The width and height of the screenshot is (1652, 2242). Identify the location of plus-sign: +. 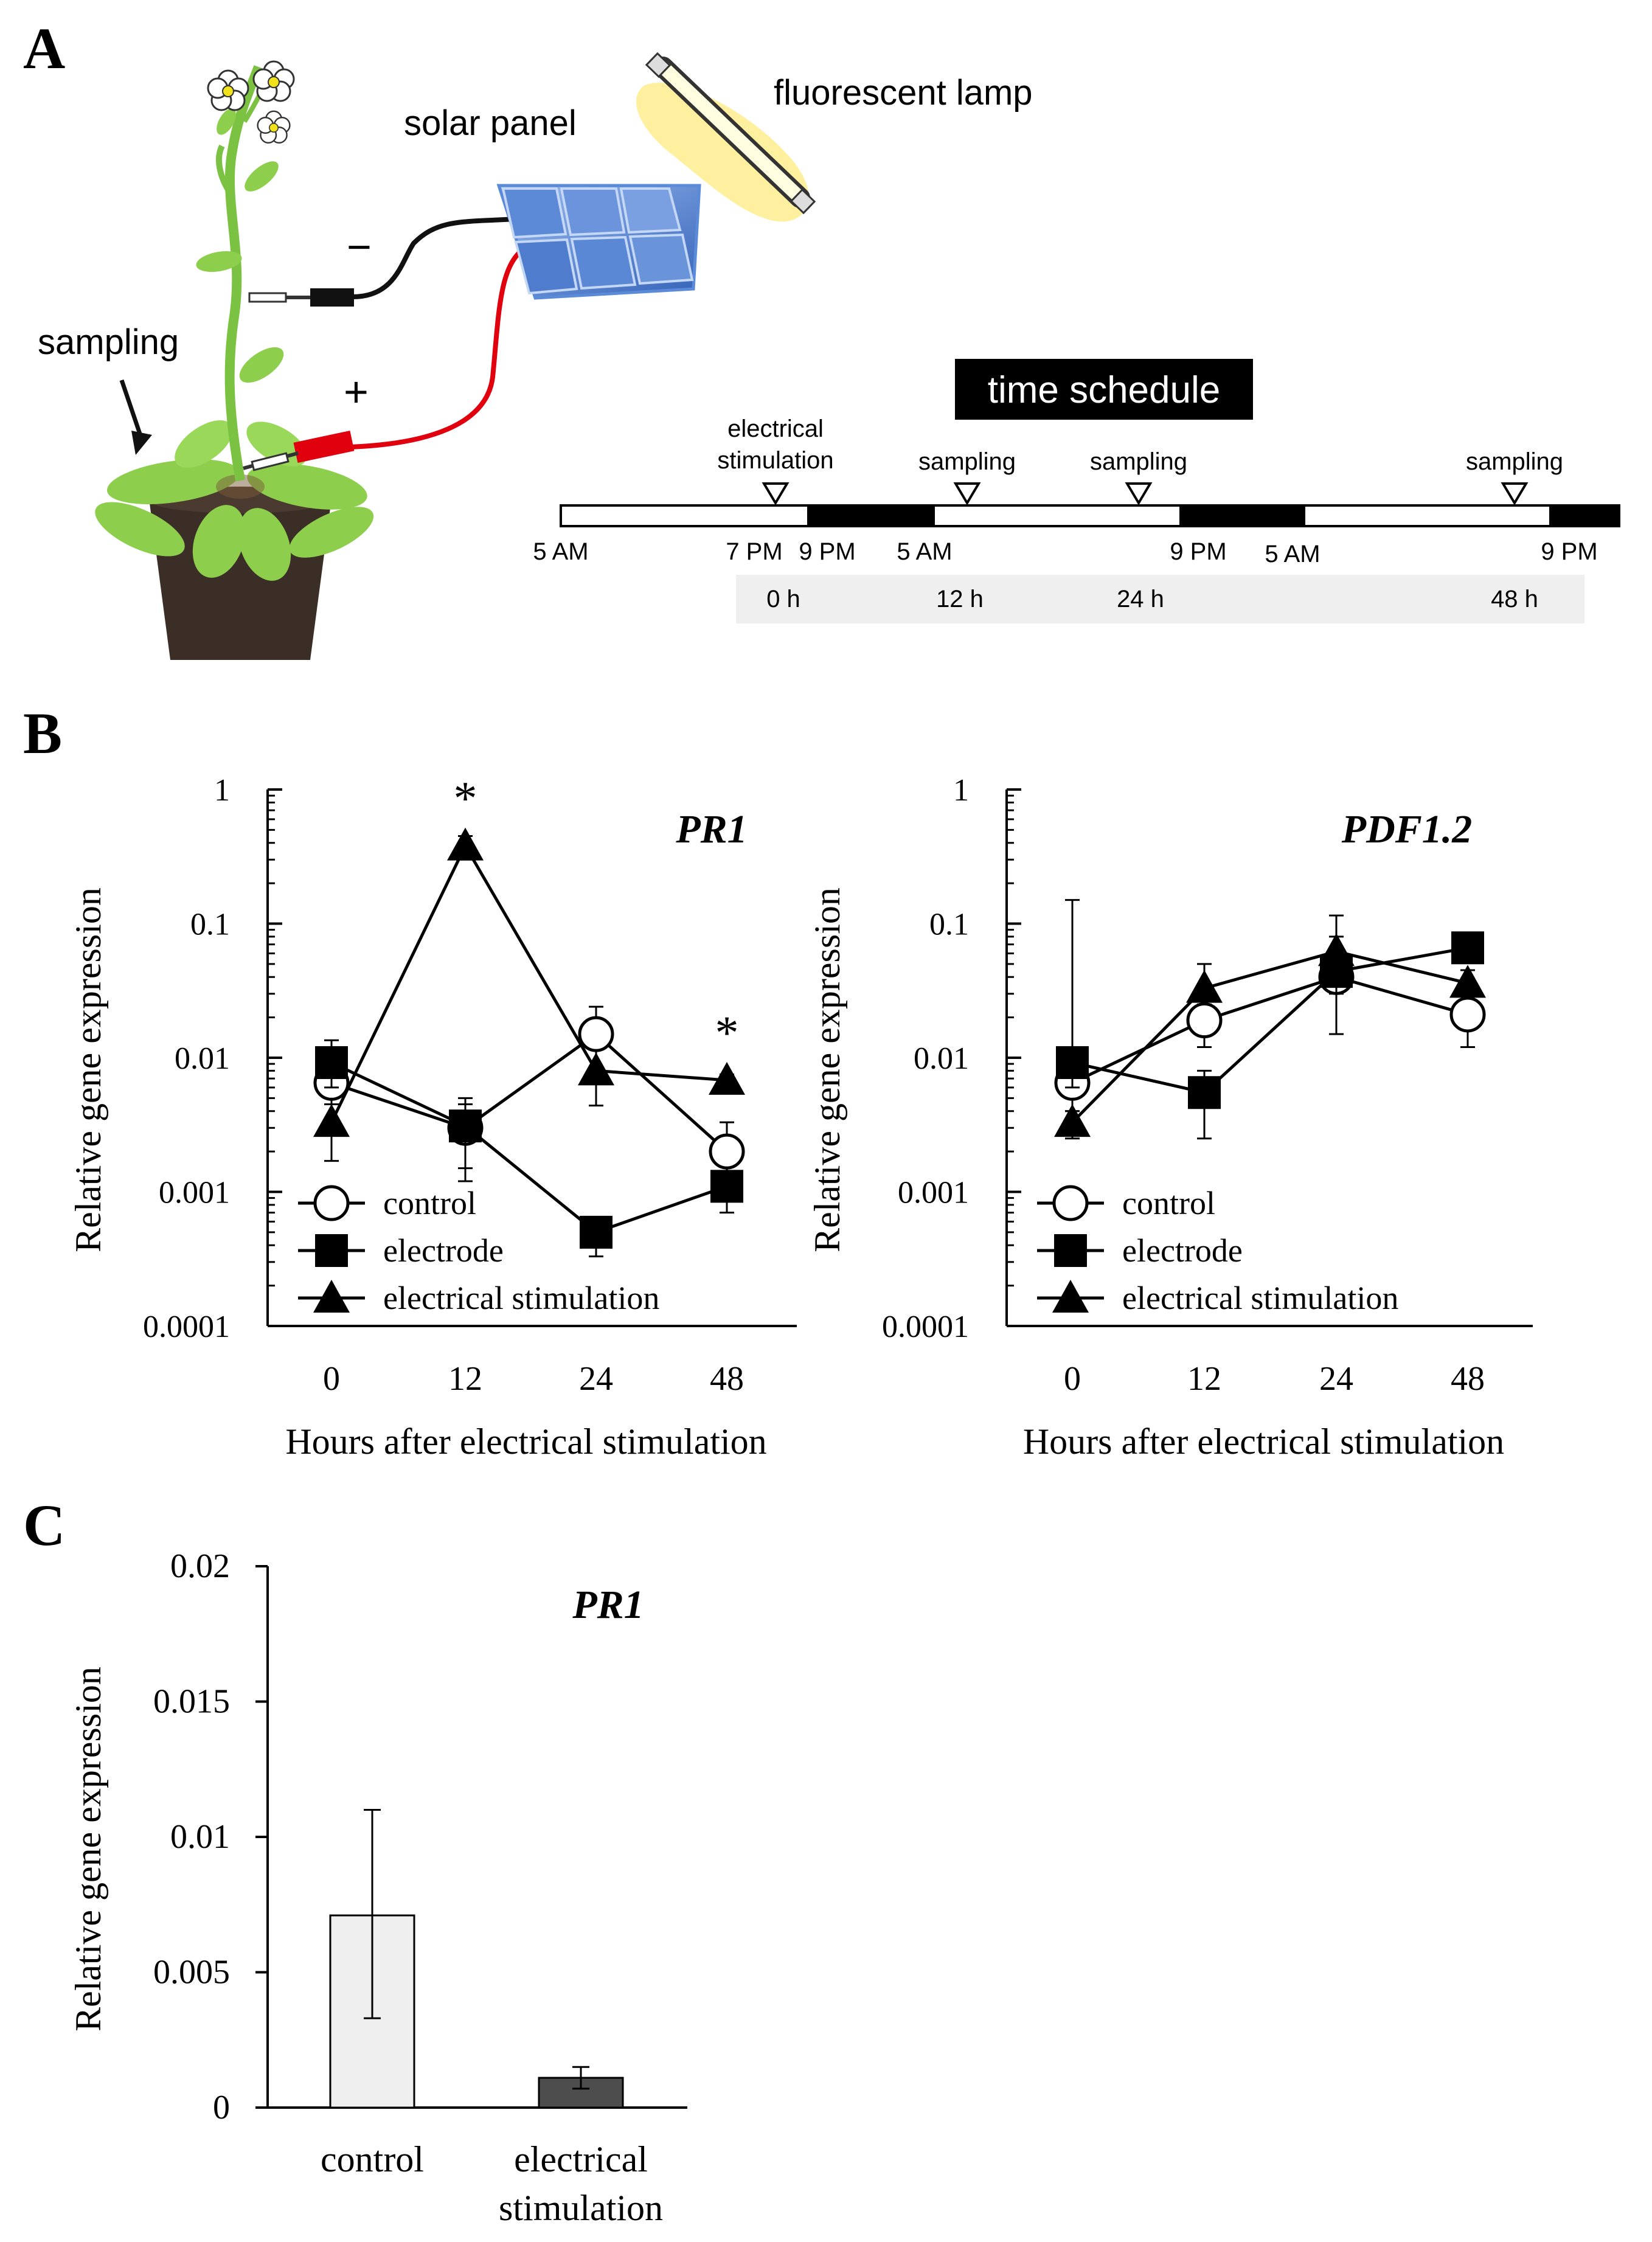
(356, 391).